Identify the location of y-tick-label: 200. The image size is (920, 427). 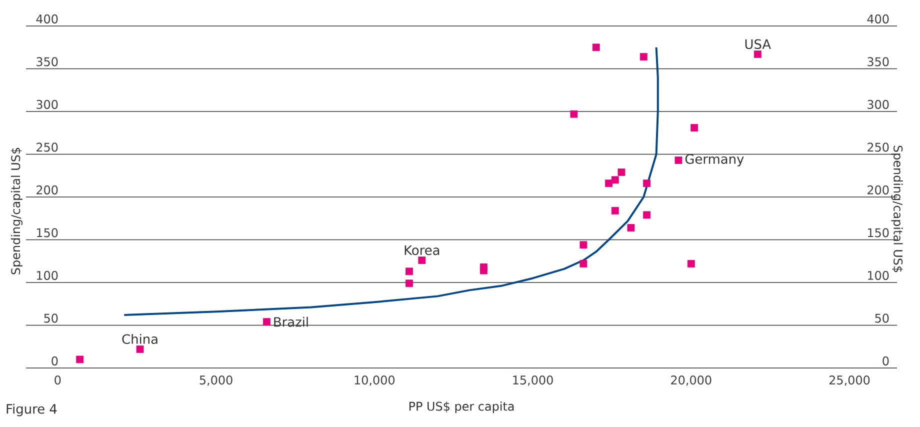
(47, 189).